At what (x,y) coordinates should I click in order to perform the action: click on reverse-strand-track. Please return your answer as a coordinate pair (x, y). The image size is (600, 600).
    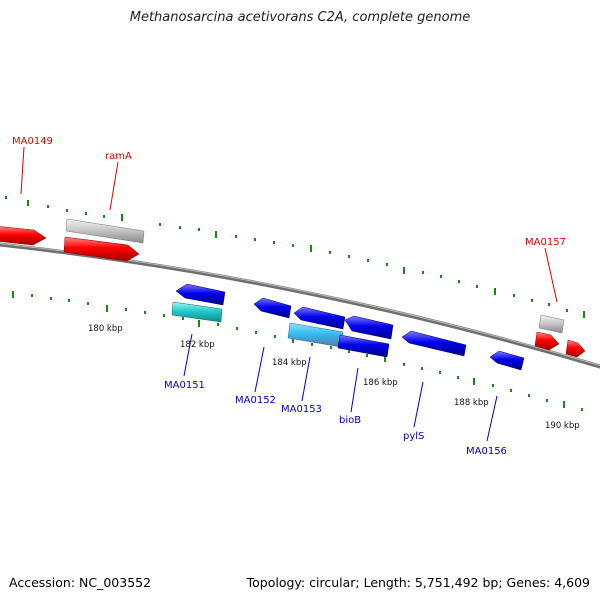
    Looking at the image, I should click on (348, 327).